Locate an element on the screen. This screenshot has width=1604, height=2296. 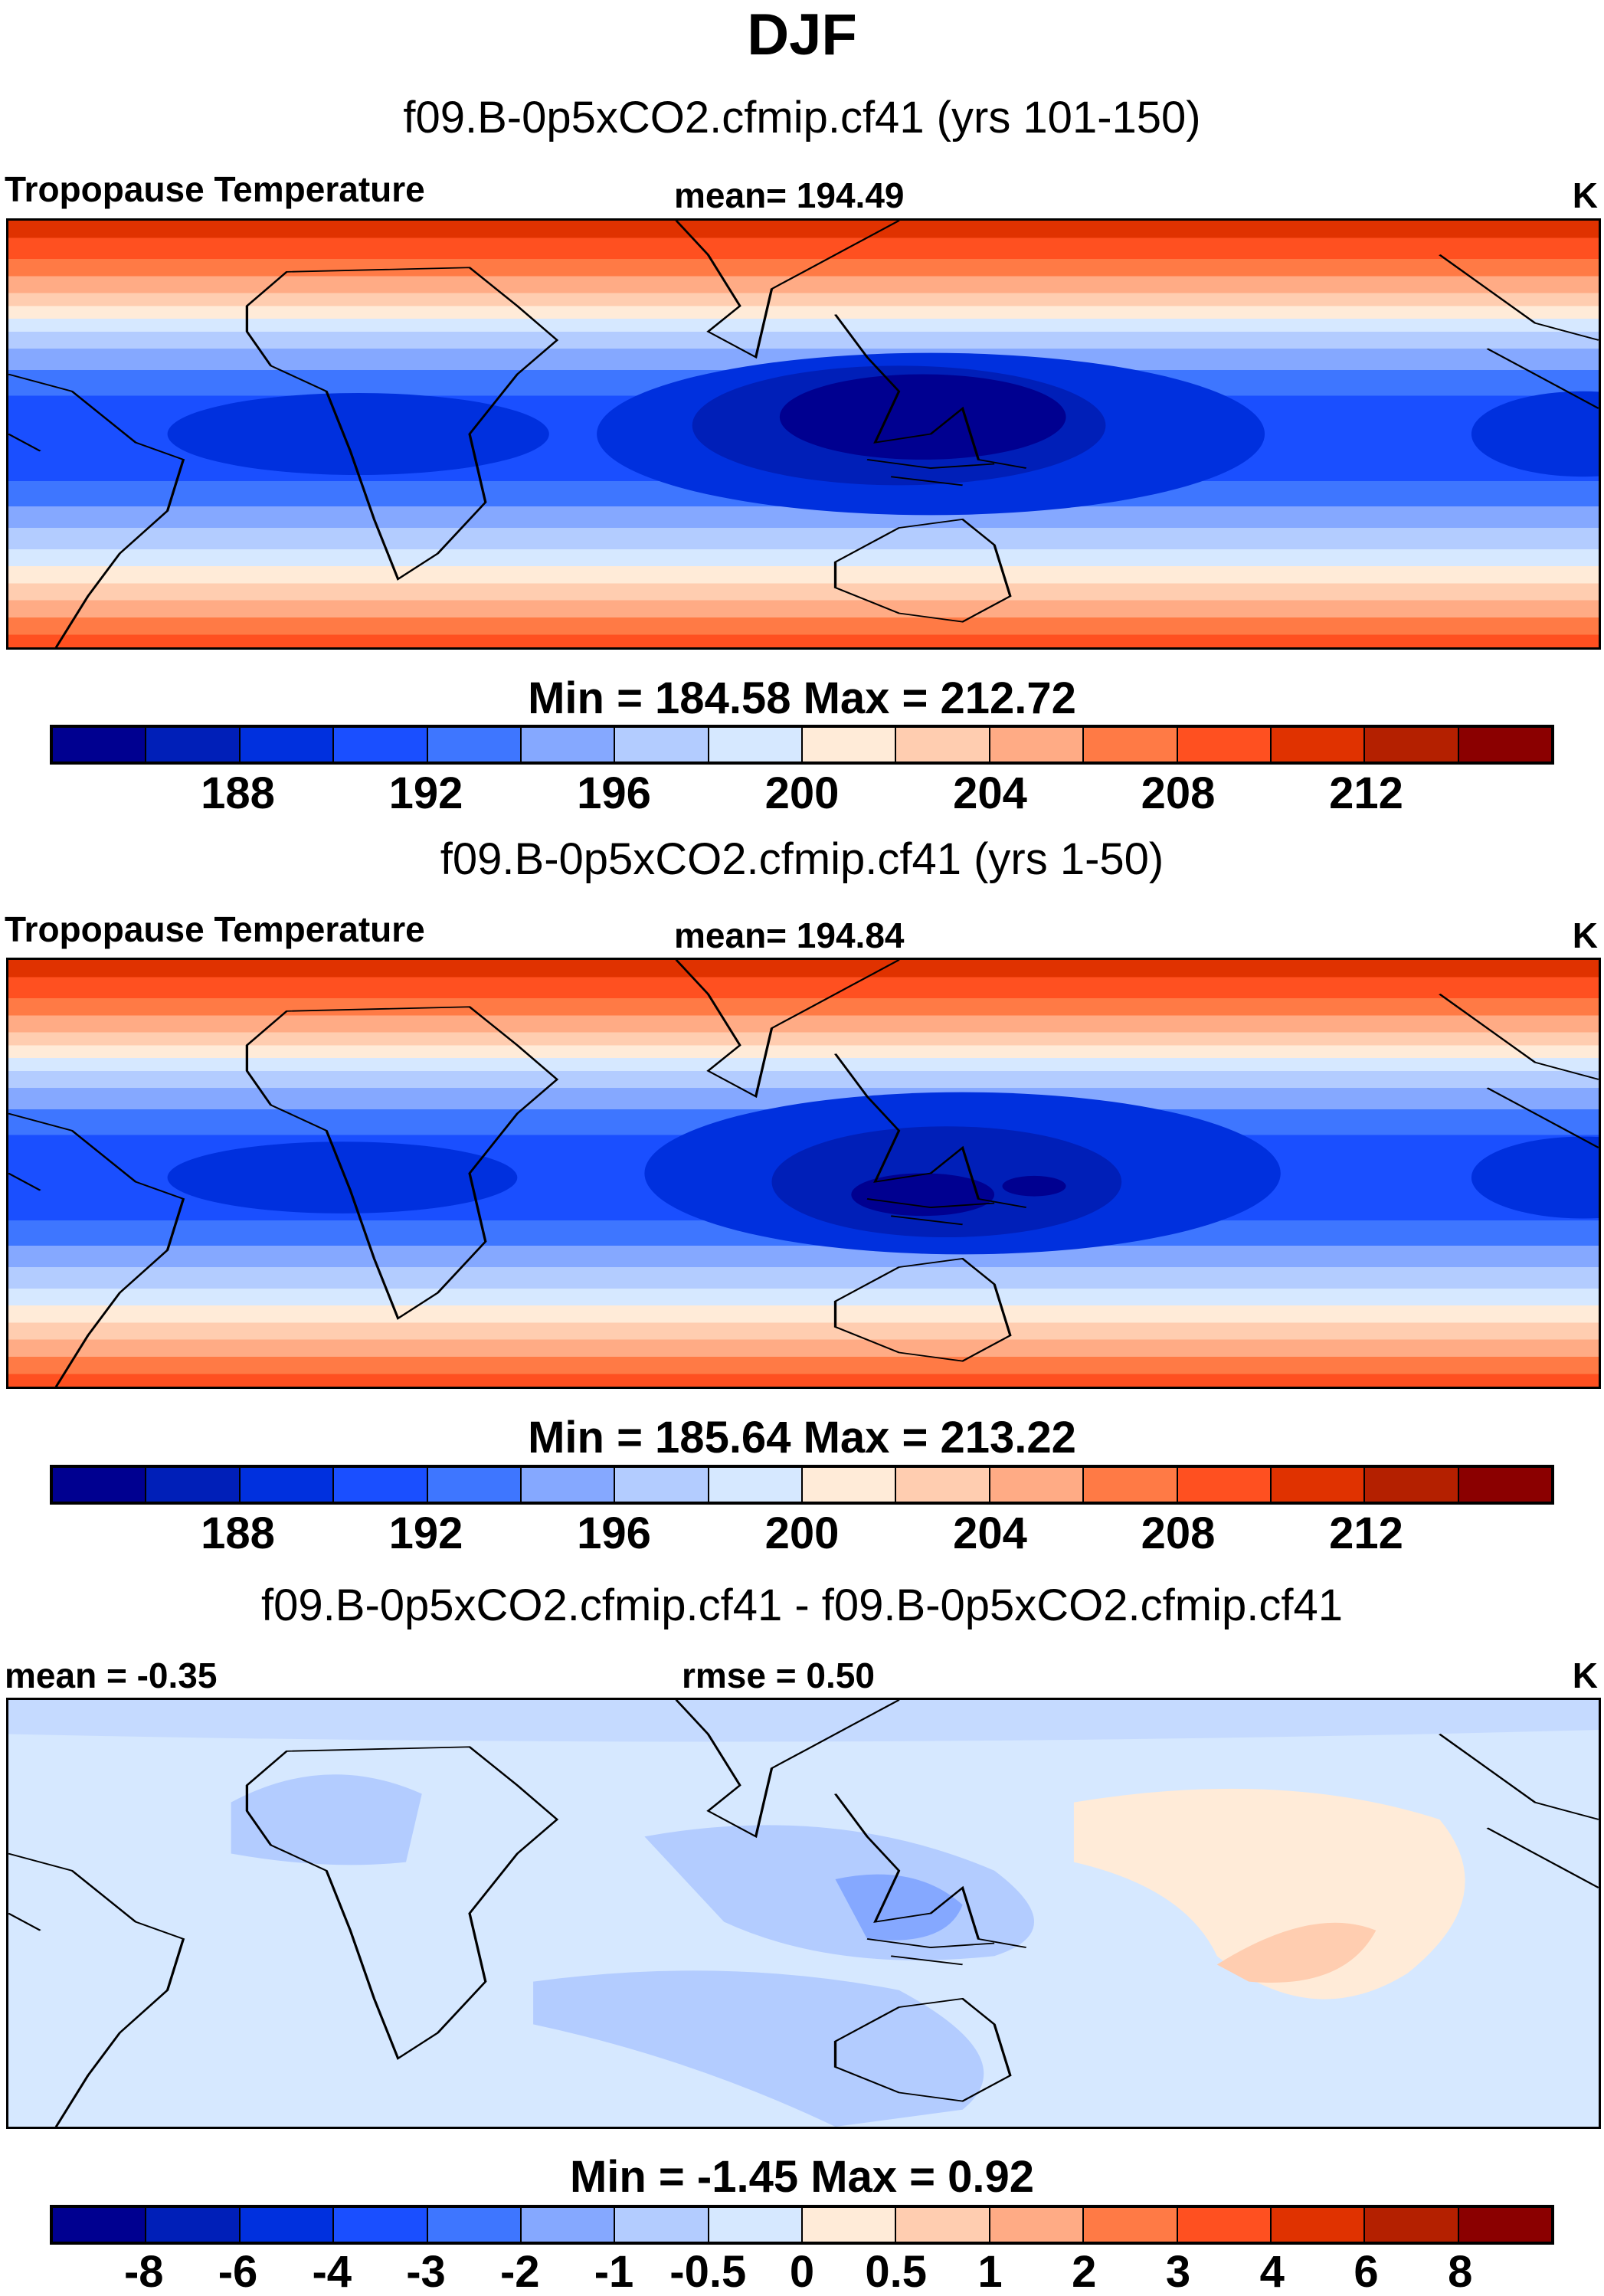
panel-3-units: K is located at coordinates (1585, 1675).